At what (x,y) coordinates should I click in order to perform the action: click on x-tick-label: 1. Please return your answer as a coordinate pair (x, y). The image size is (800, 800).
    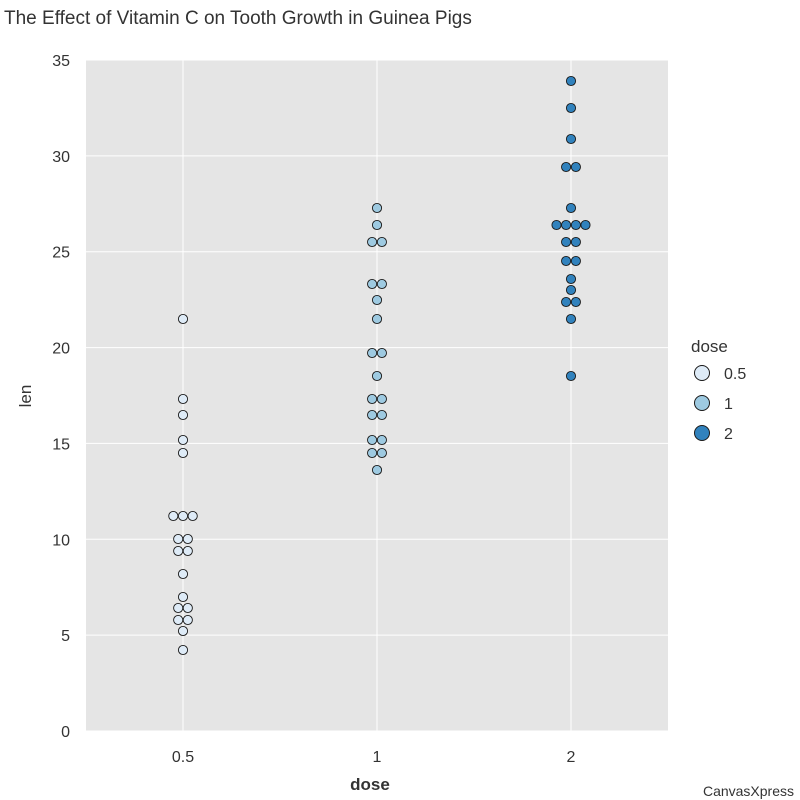
    Looking at the image, I should click on (377, 757).